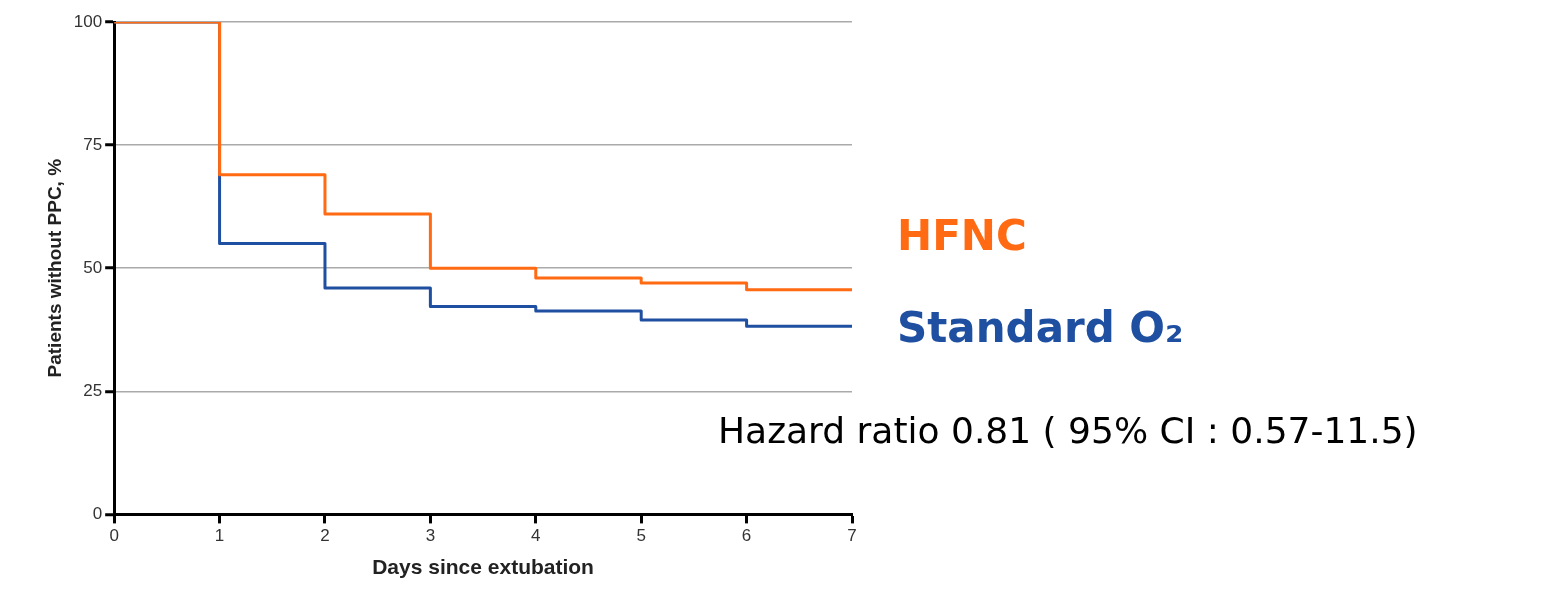 The image size is (1546, 613). Describe the element at coordinates (54, 268) in the screenshot. I see `y-axis-title: Patients without PPC, %` at that location.